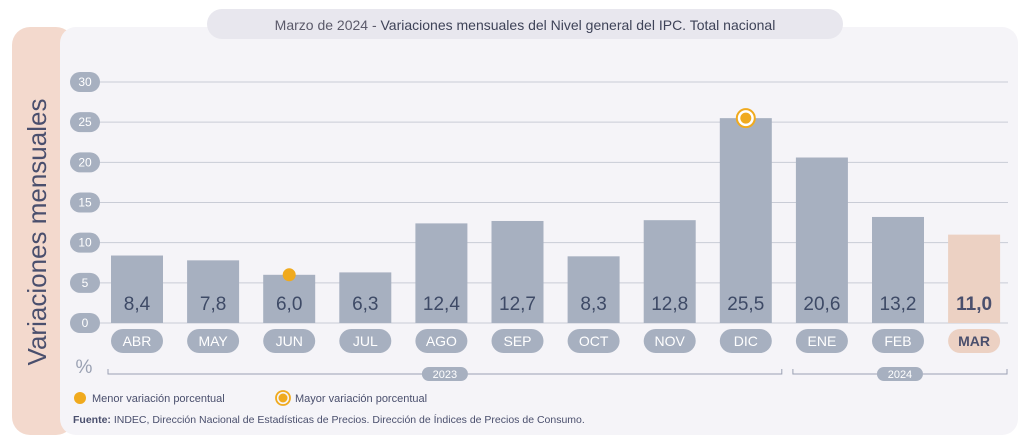  Describe the element at coordinates (517, 304) in the screenshot. I see `value-label-sep: 12,7` at that location.